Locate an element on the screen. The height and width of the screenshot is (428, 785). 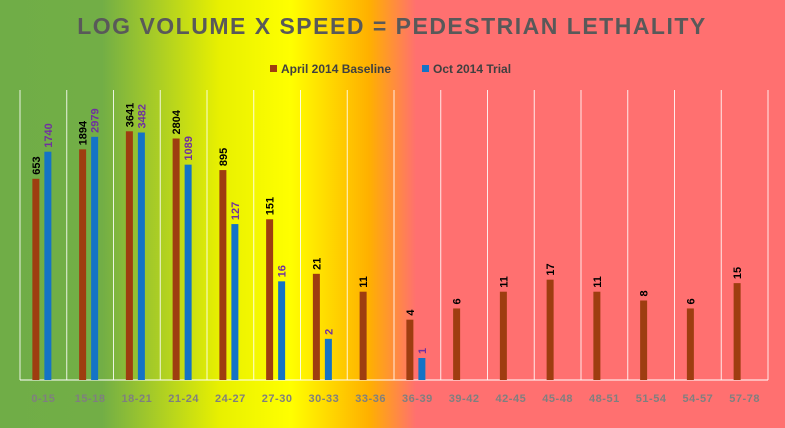
x-tick-label: 39-42 is located at coordinates (464, 399).